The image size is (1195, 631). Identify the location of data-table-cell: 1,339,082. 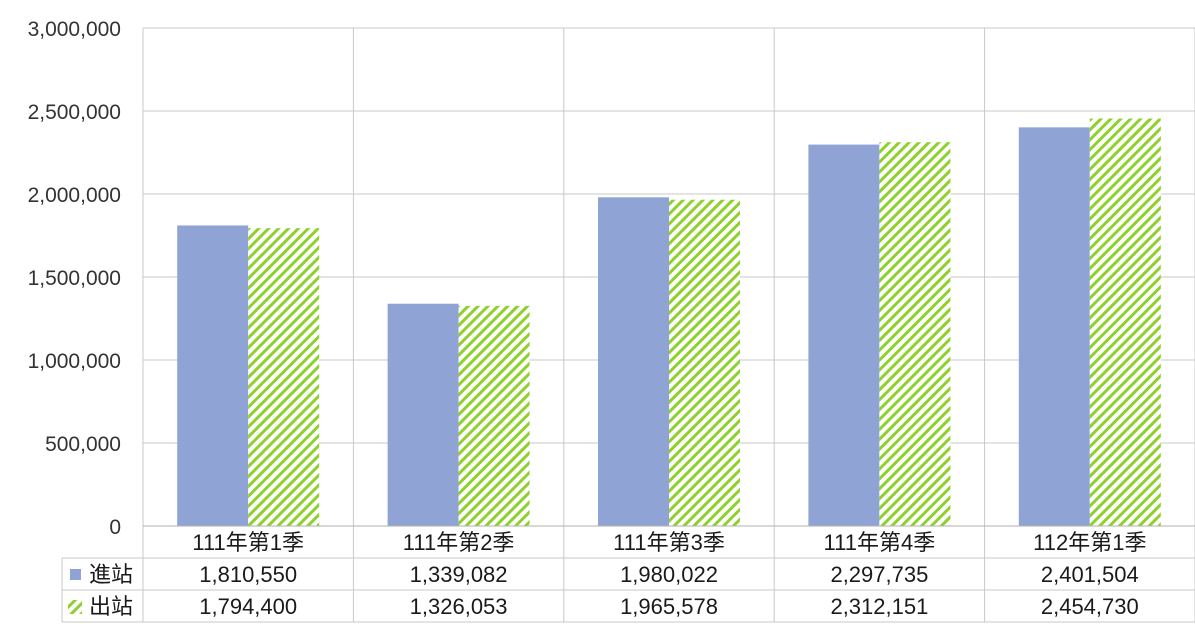
(459, 574).